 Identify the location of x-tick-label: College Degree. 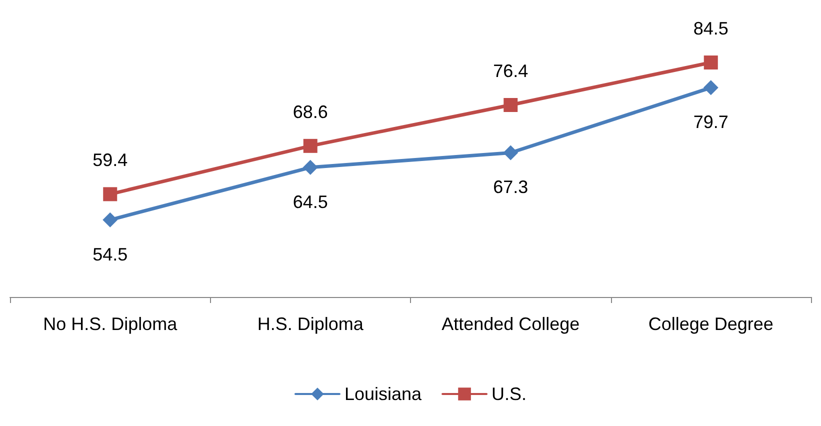
(711, 324).